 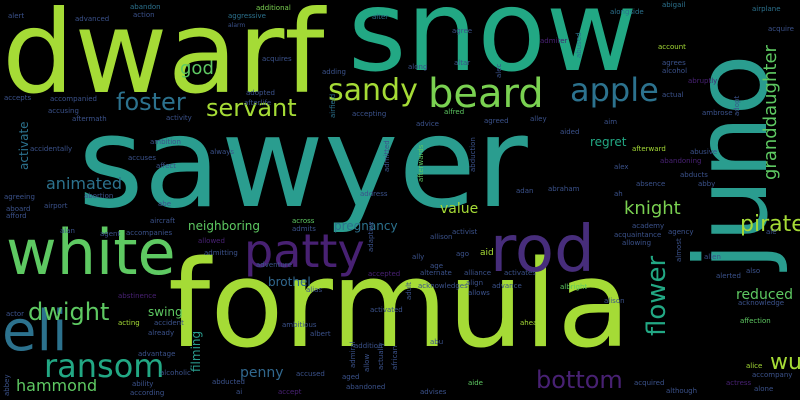 I want to click on word-allison: allison, so click(x=441, y=237).